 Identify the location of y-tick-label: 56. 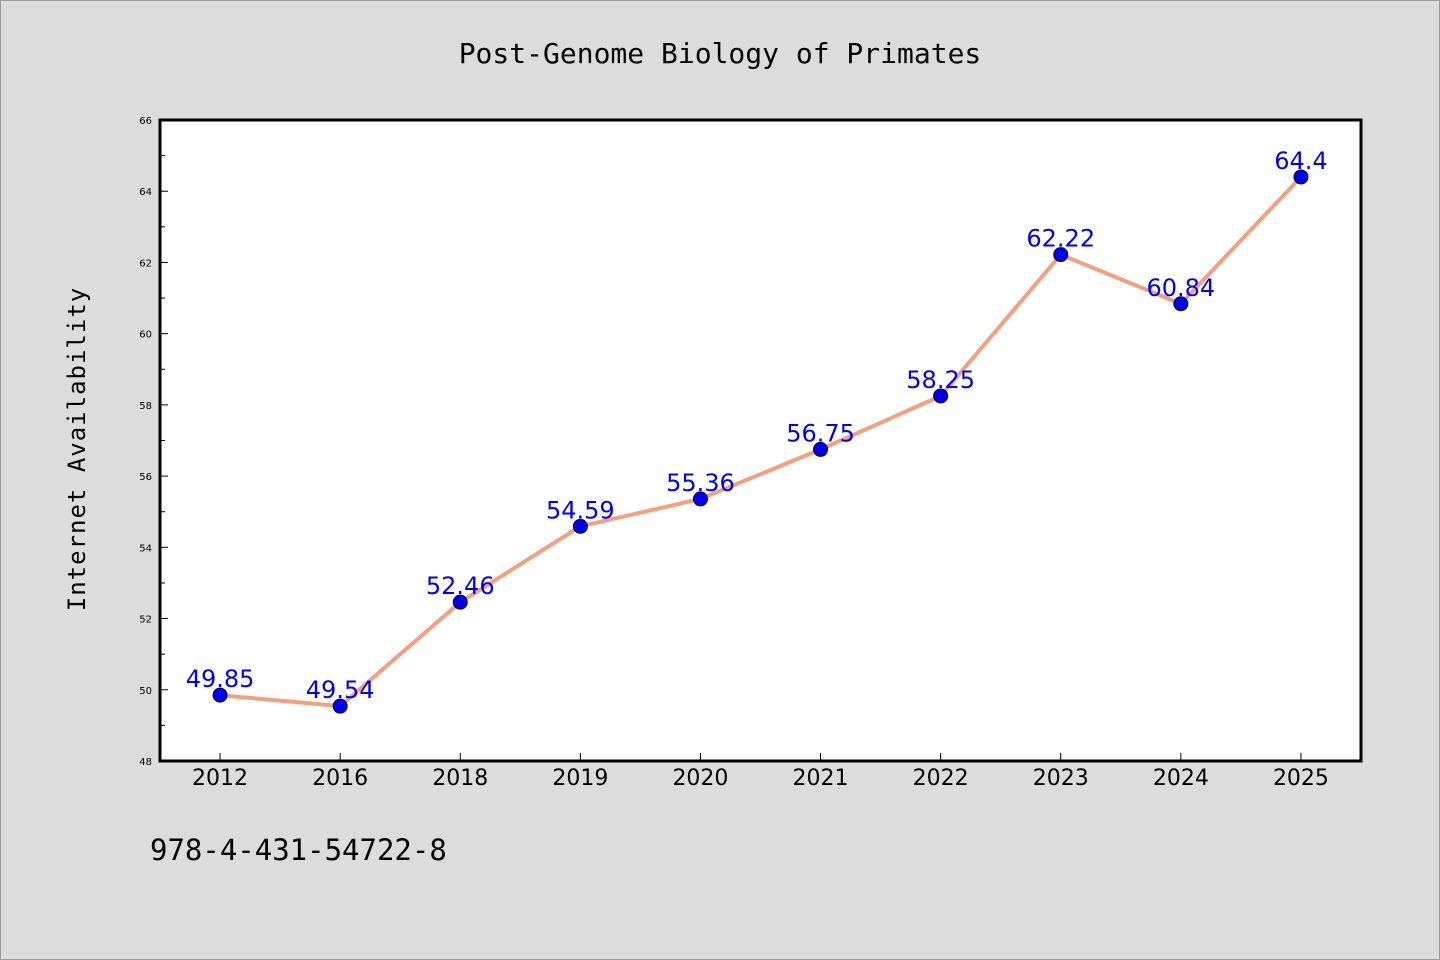
(145, 477).